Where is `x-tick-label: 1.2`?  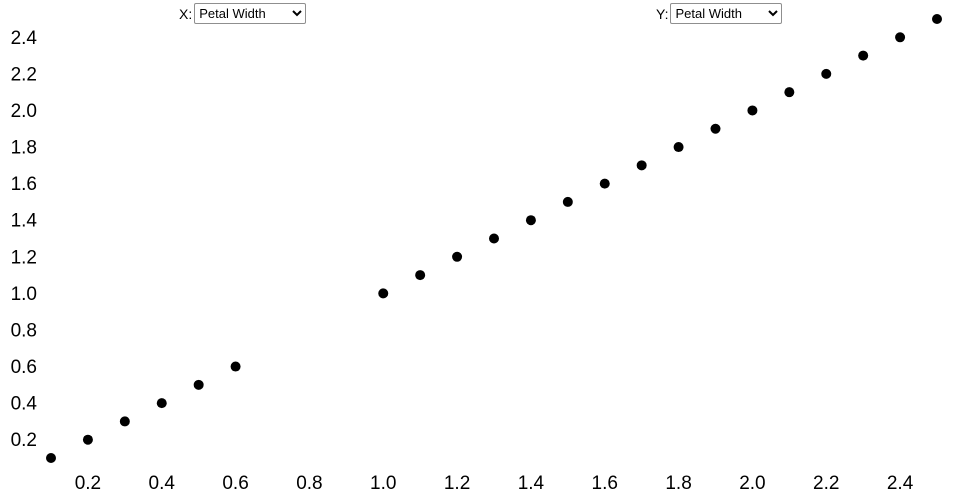 x-tick-label: 1.2 is located at coordinates (457, 483).